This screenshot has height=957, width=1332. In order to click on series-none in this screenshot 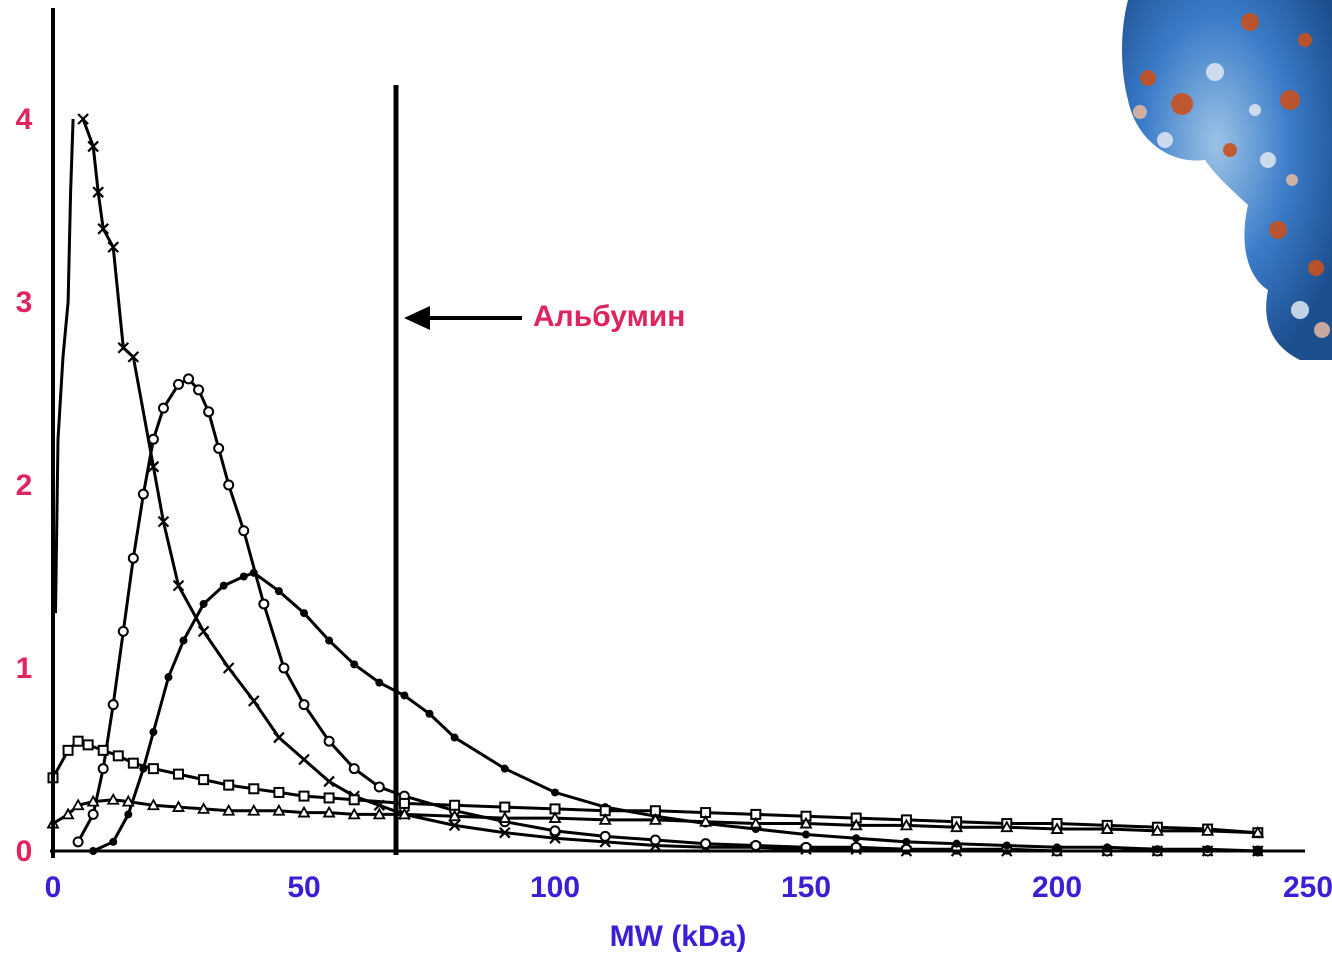, I will do `click(64, 366)`.